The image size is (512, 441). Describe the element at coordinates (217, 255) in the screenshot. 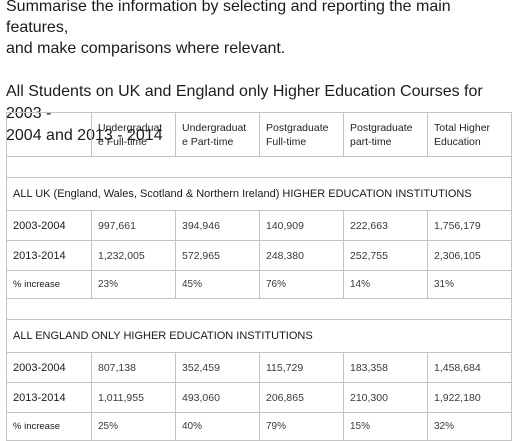

I see `cell-value: 572,965` at that location.